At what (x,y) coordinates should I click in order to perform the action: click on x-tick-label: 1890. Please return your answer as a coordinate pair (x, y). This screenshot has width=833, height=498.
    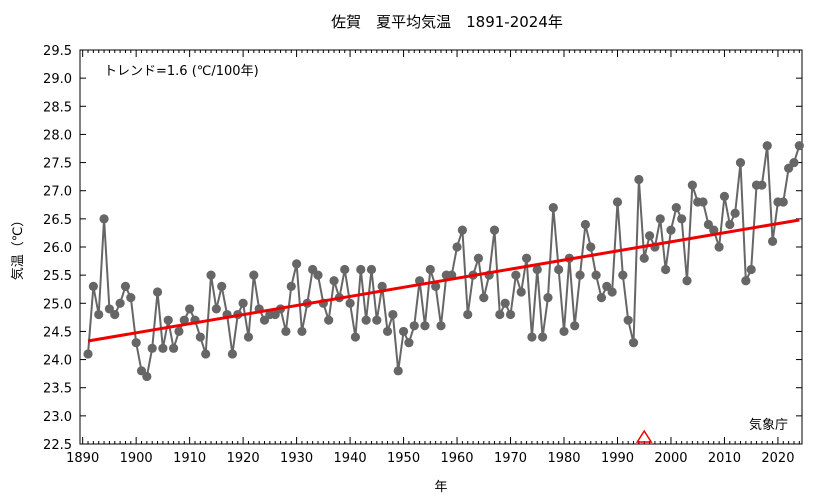
    Looking at the image, I should click on (82, 458).